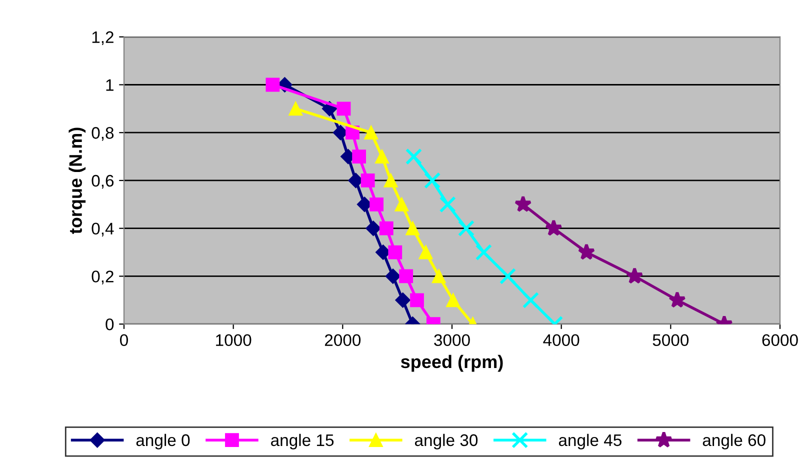  I want to click on legend-label: angle 15, so click(302, 442).